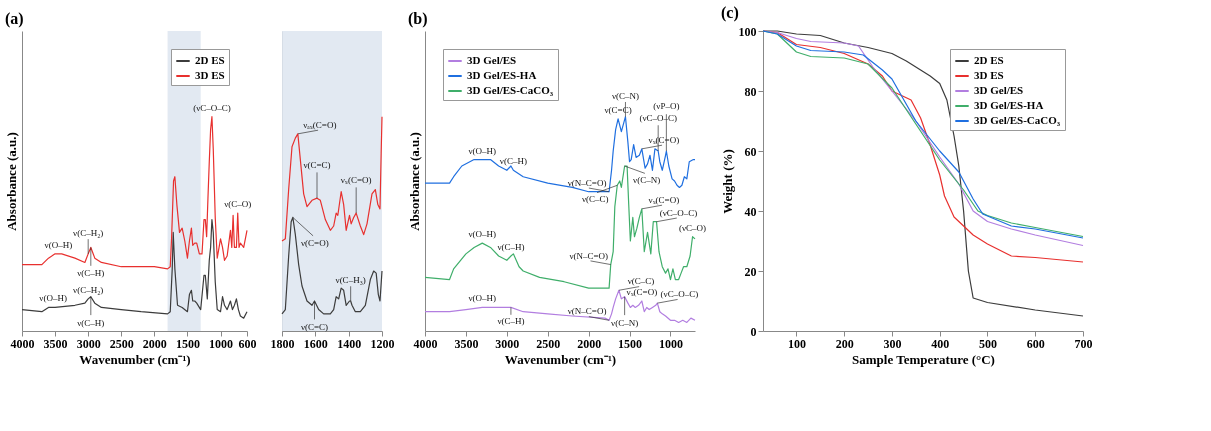 The height and width of the screenshot is (431, 1211). I want to click on y-tick-label: 80, so click(750, 91).